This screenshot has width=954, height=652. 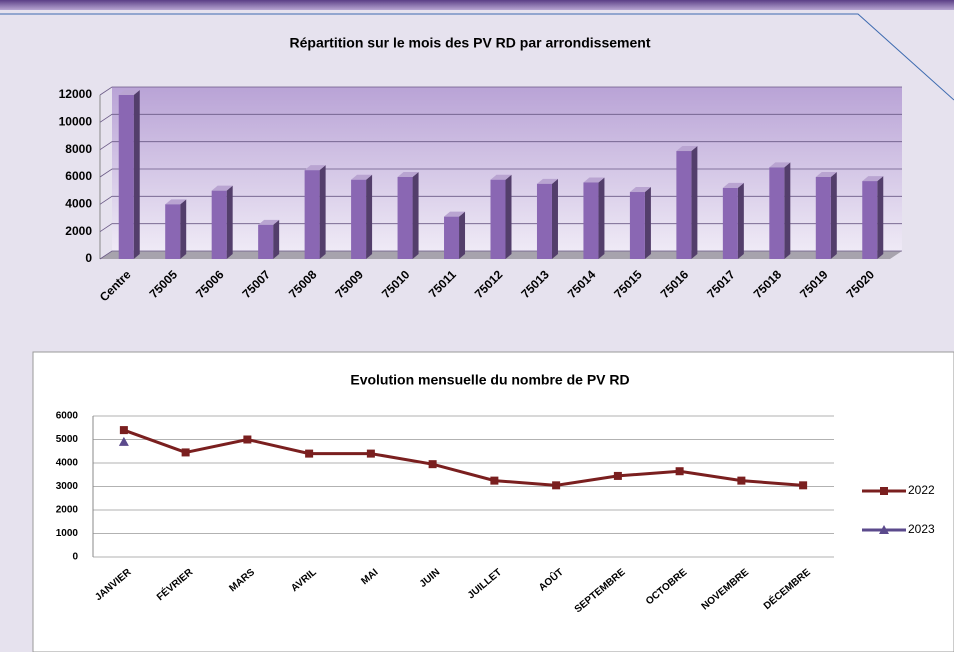 What do you see at coordinates (582, 284) in the screenshot?
I see `x-tick-label: 75014` at bounding box center [582, 284].